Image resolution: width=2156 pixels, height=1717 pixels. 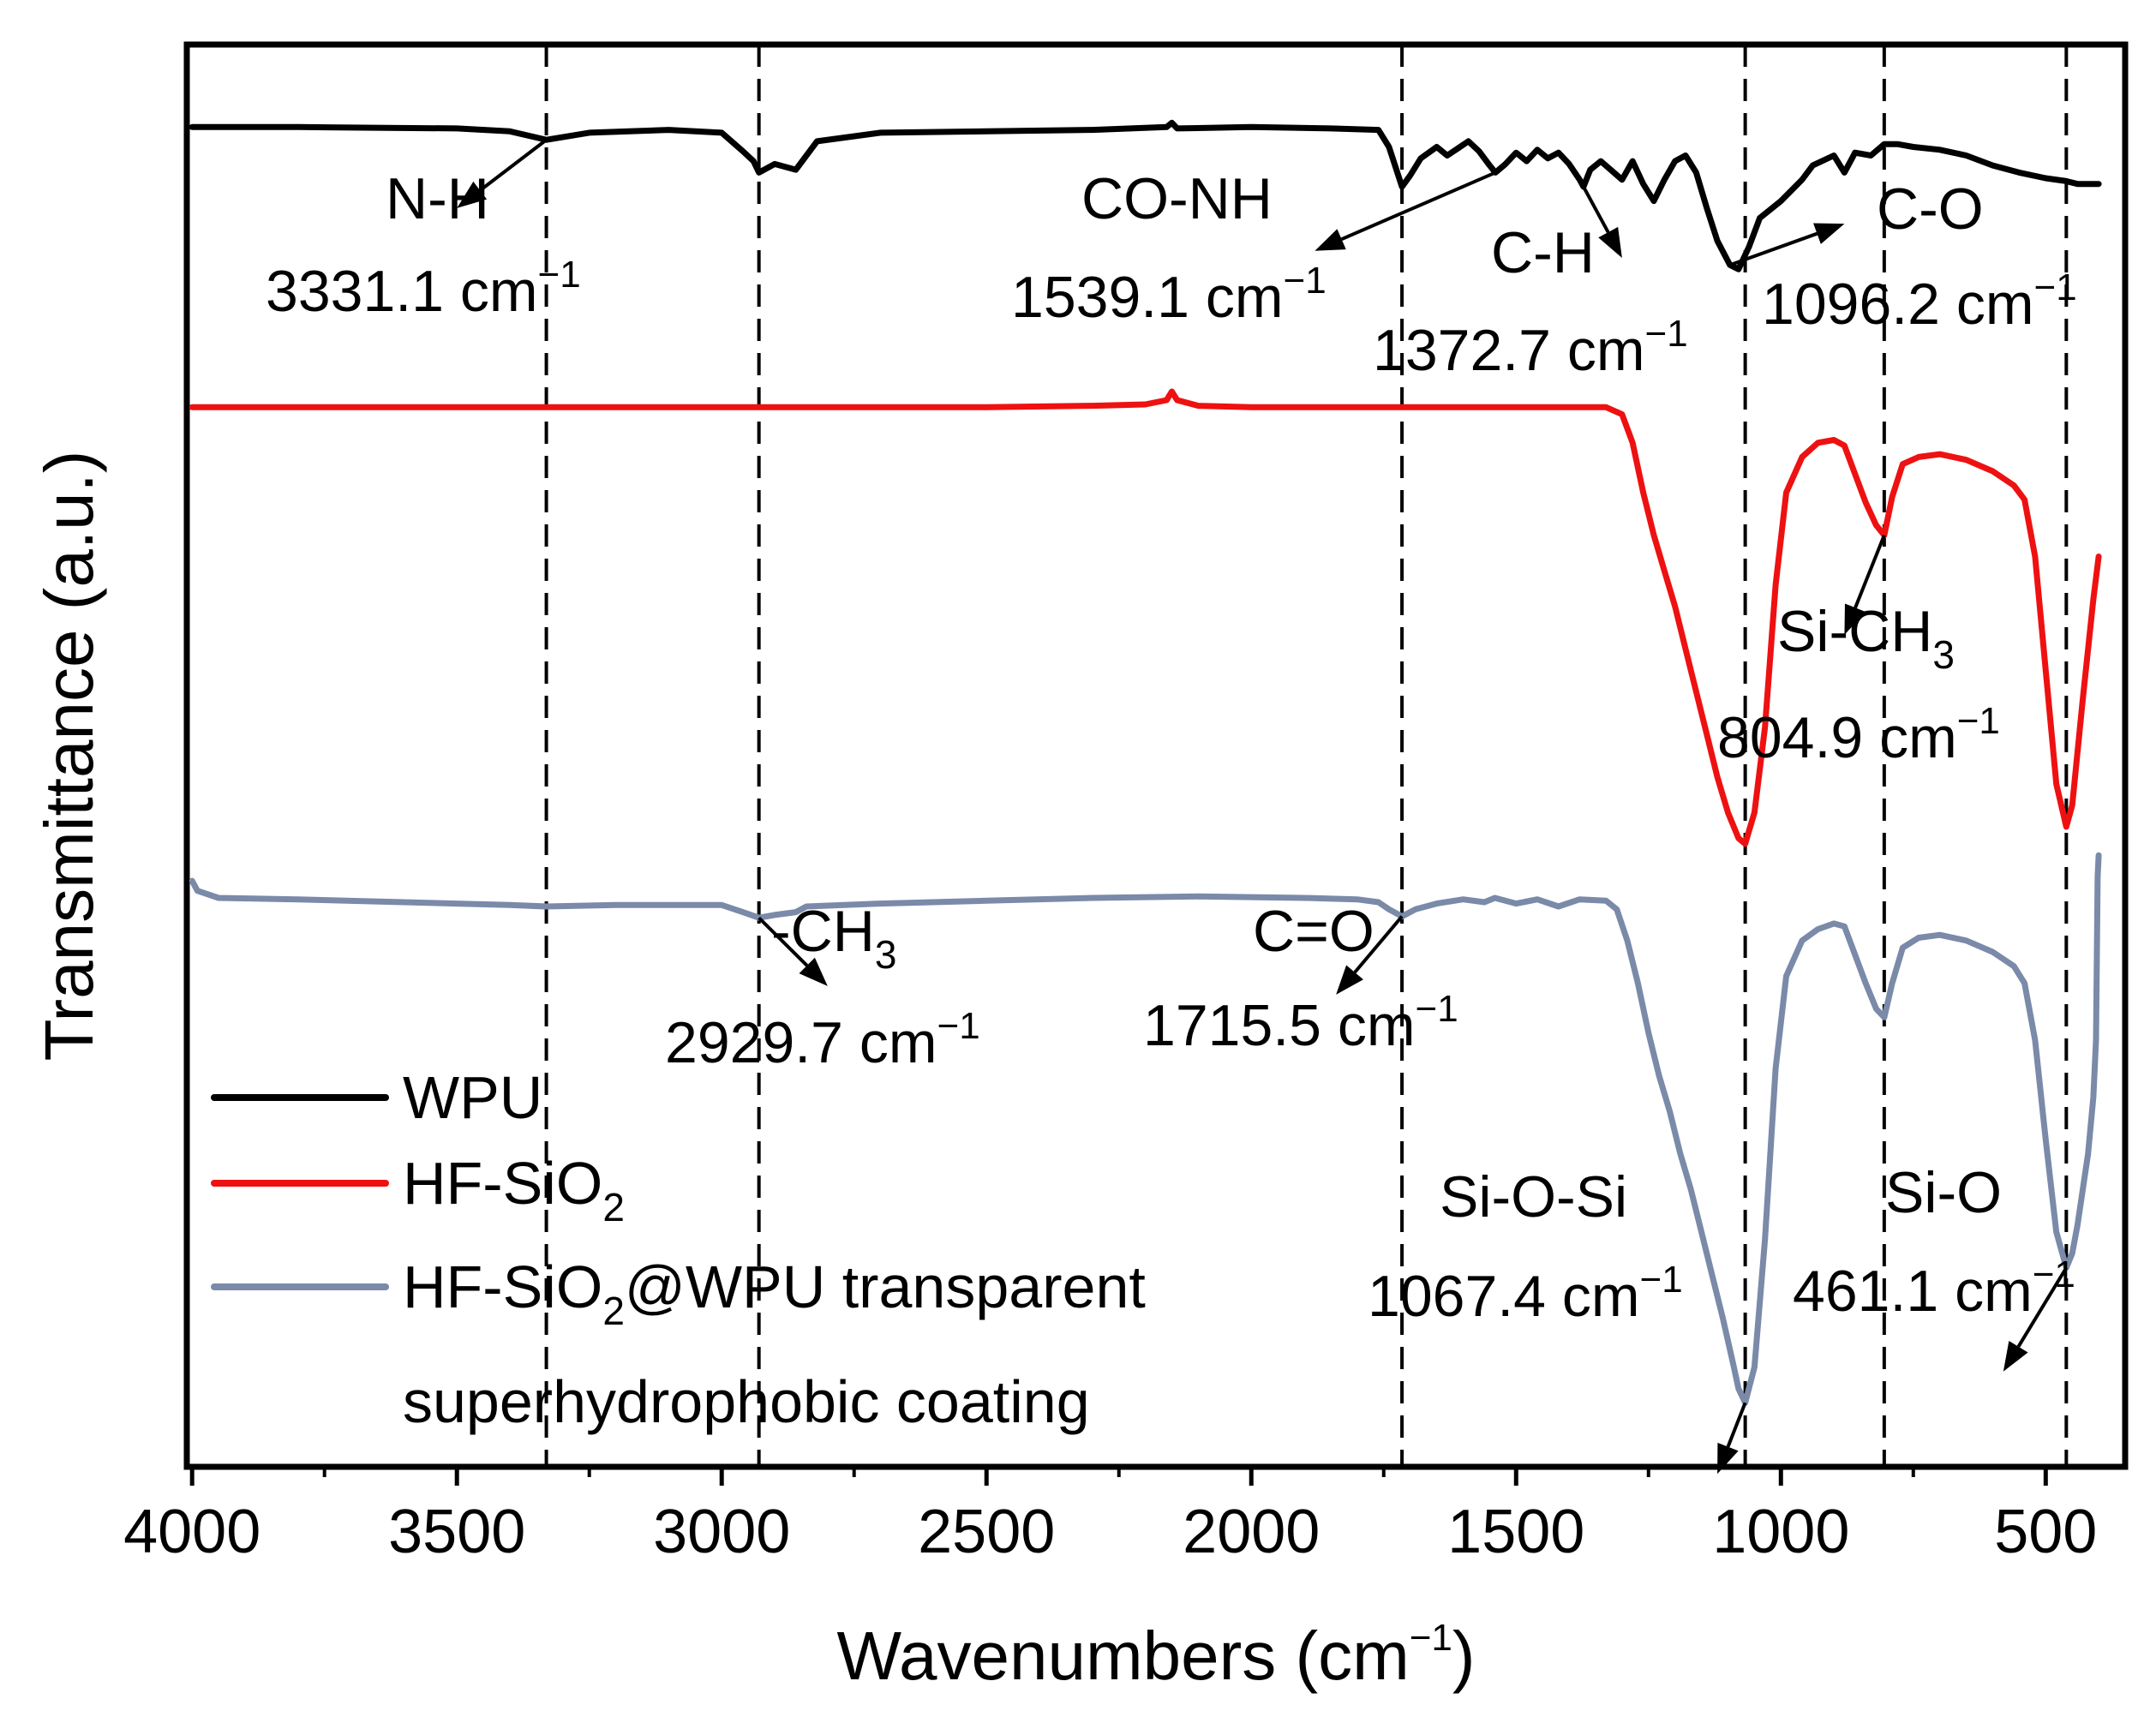 What do you see at coordinates (1526, 1247) in the screenshot?
I see `annotation-si-o-si: Si-O-Si 1067.4 cm−1` at bounding box center [1526, 1247].